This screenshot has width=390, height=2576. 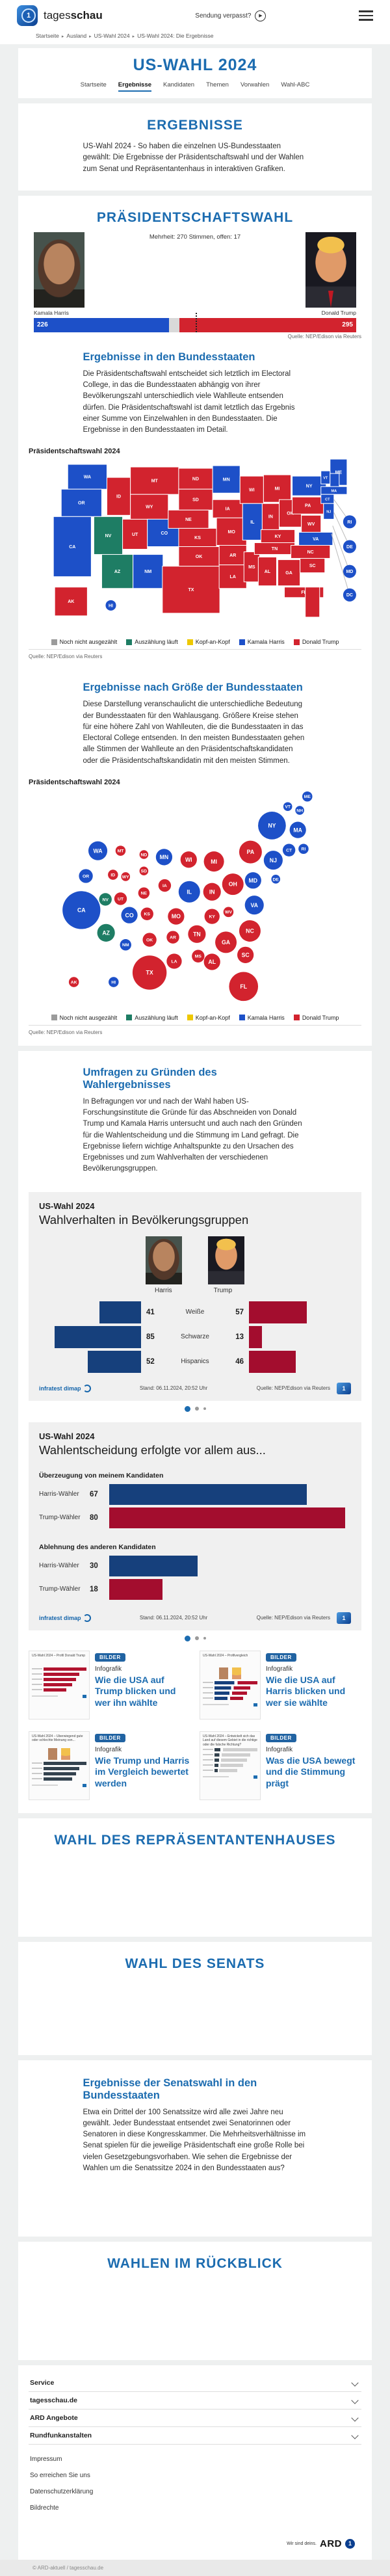 I want to click on bubble-state-CO, so click(x=130, y=915).